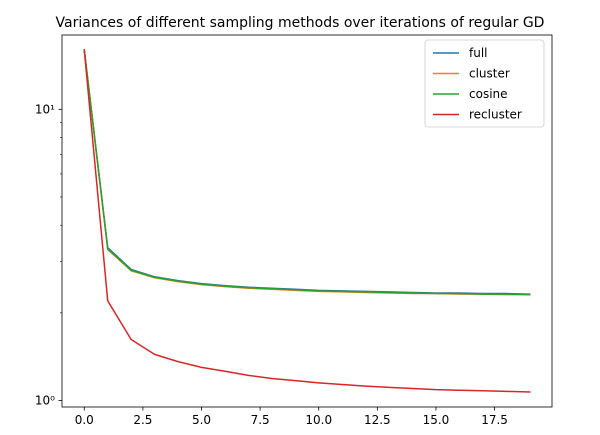 This screenshot has width=600, height=435. Describe the element at coordinates (45, 109) in the screenshot. I see `y-tick-label: 10¹` at that location.